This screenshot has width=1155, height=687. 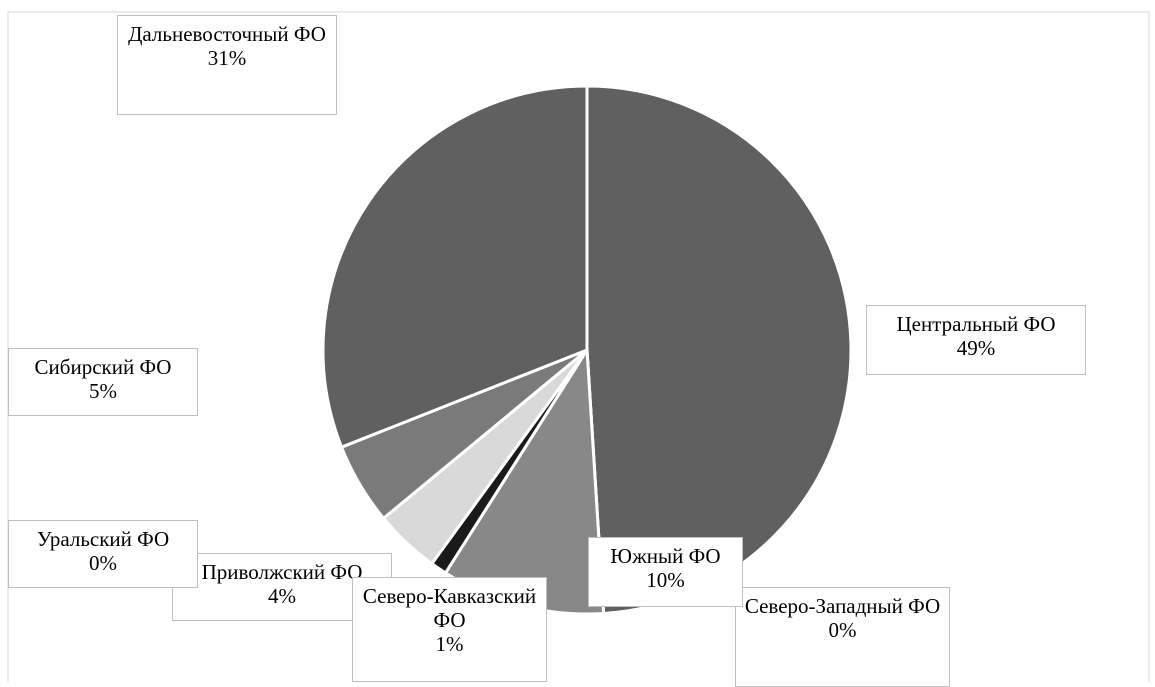 I want to click on pie-slice, so click(x=455, y=266).